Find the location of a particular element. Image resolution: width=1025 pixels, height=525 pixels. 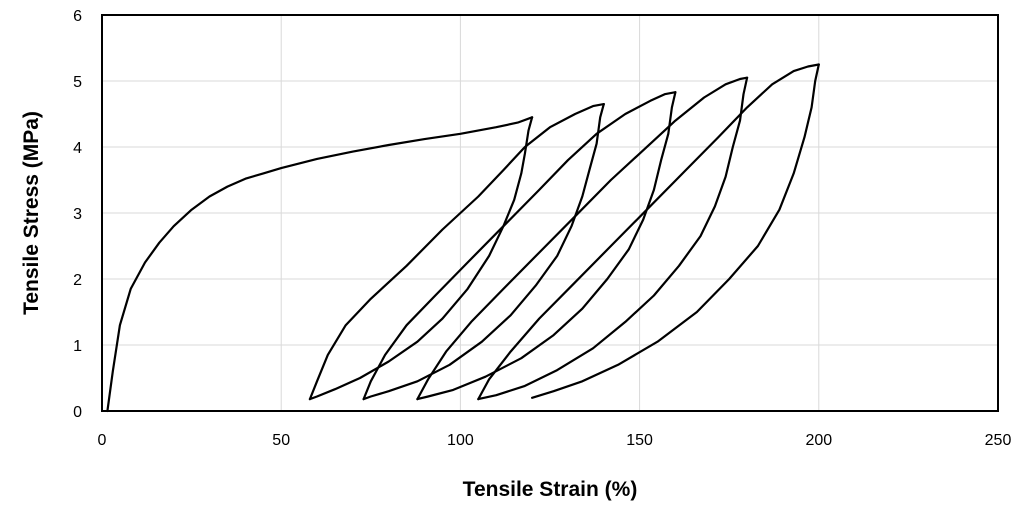

x-axis-ticks: 0 50 100 150 200 250 is located at coordinates (555, 440).